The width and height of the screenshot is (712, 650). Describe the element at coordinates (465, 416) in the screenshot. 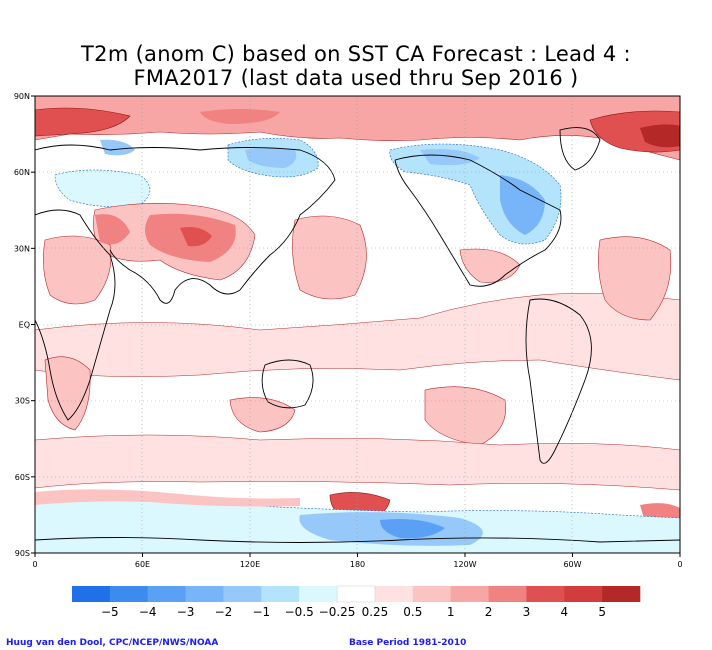

I see `south-pacific-warm` at that location.